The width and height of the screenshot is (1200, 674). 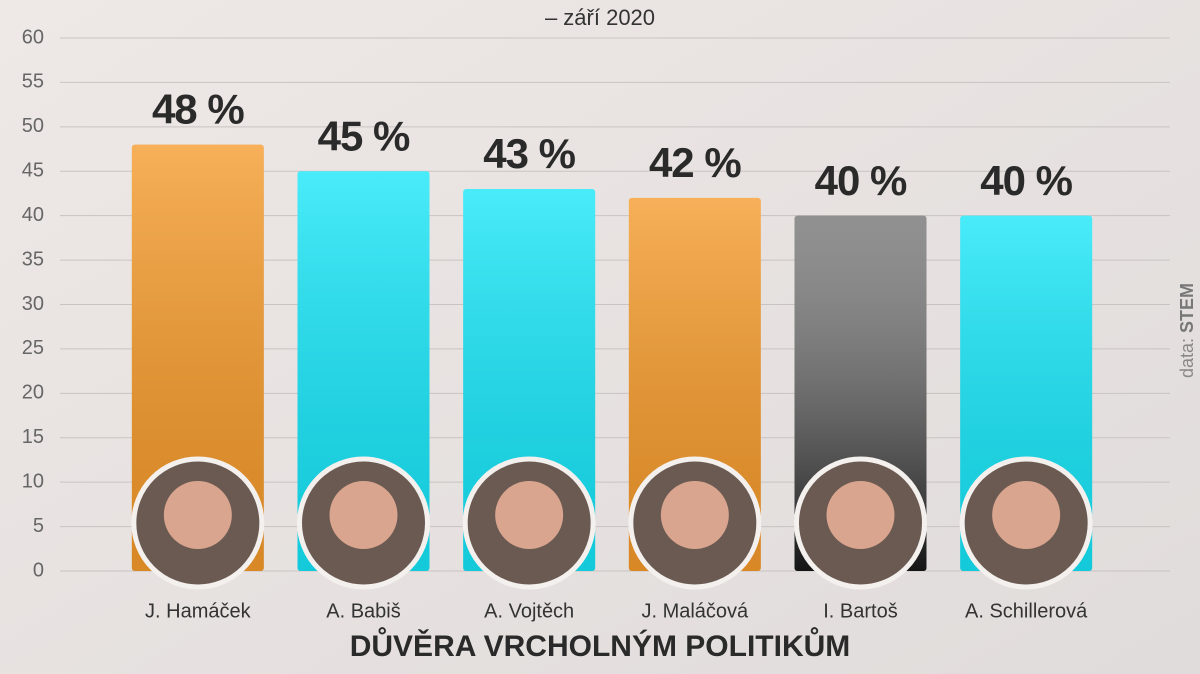 What do you see at coordinates (1187, 358) in the screenshot?
I see `source-label: data:` at bounding box center [1187, 358].